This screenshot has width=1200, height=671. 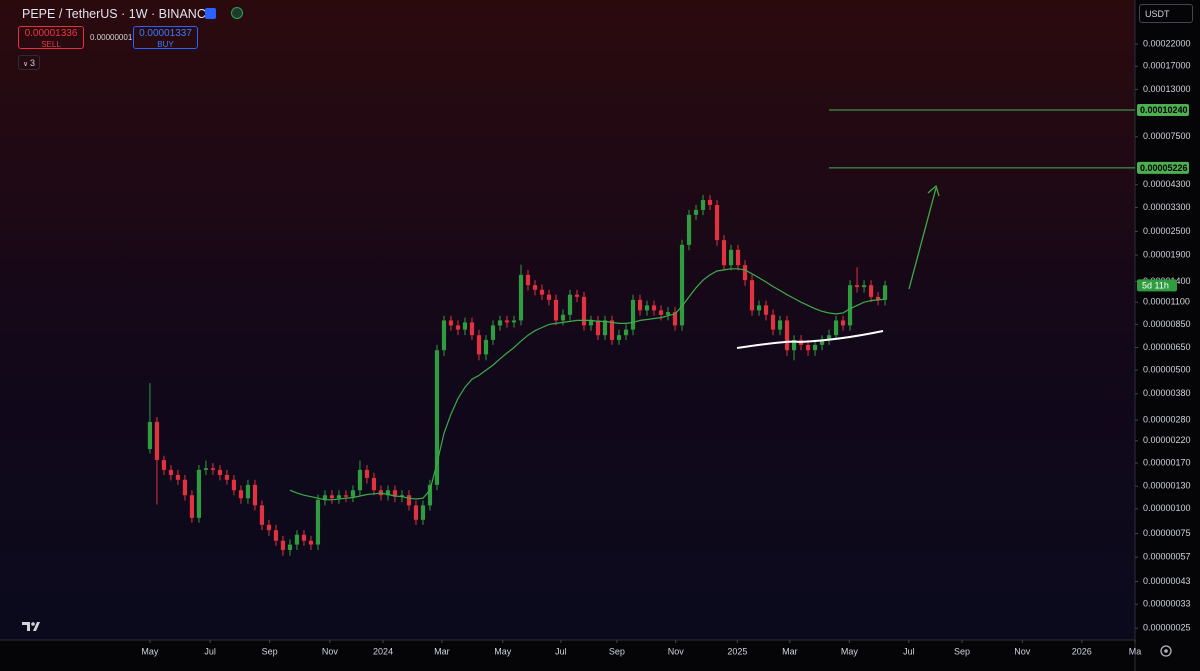 I want to click on arrow-head, so click(x=933, y=190).